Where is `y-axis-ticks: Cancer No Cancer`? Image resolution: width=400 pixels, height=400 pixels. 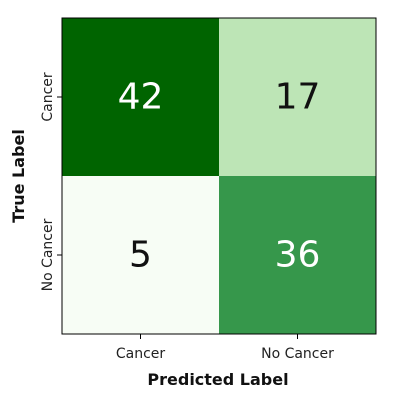
y-axis-ticks: Cancer No Cancer is located at coordinates (51, 181).